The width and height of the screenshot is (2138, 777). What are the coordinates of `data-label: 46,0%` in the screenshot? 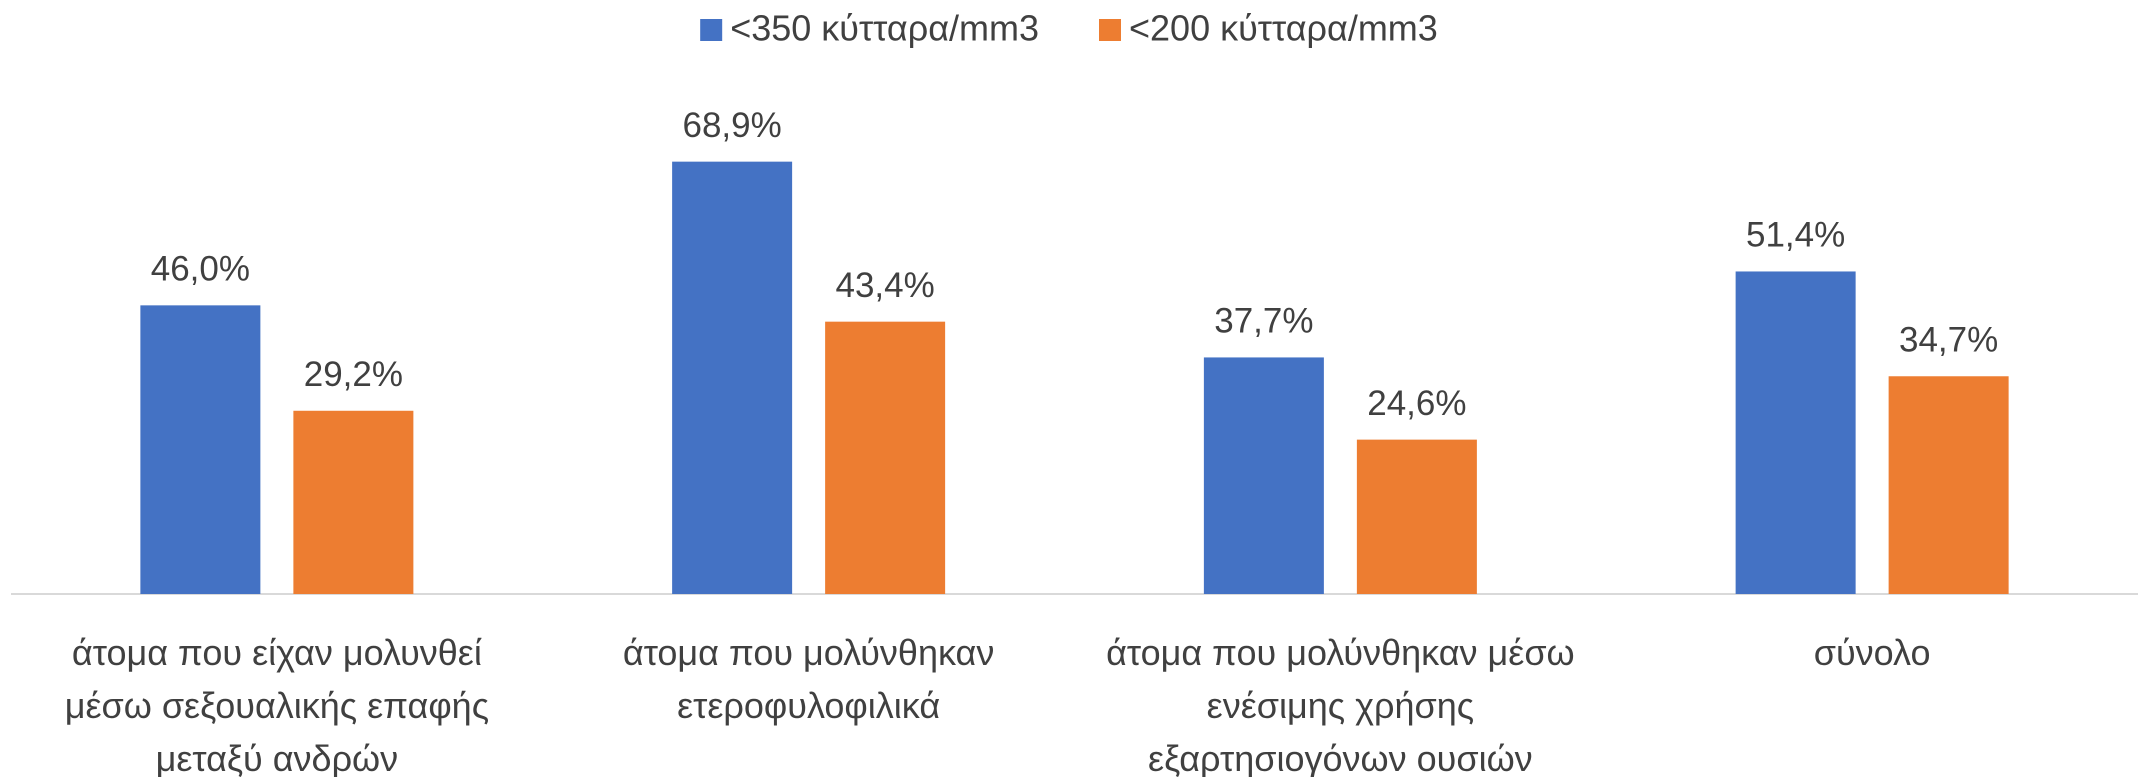 It's located at (200, 269).